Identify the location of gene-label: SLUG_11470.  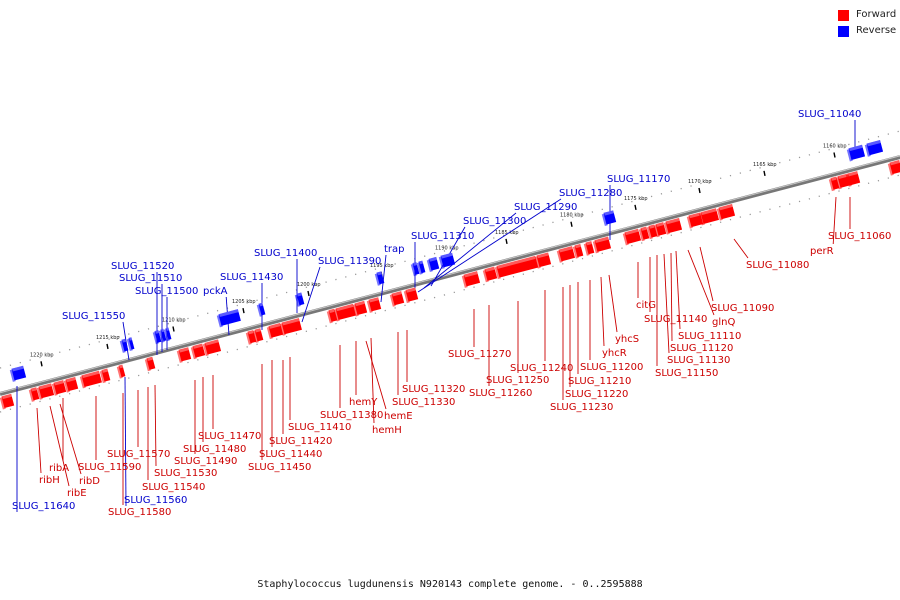
(229, 436).